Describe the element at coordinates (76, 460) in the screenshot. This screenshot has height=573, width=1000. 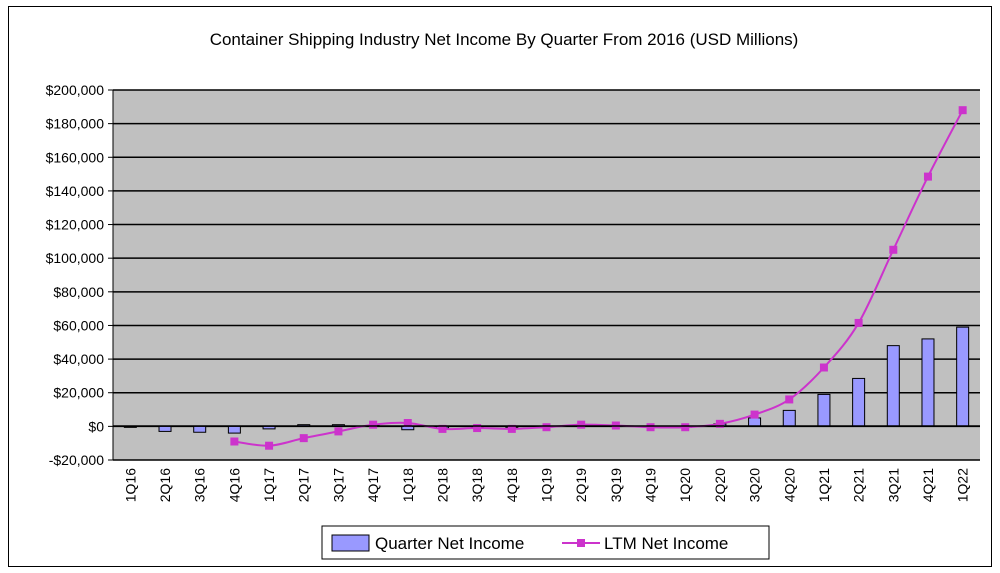
I see `y-tick-label: -$20,000` at that location.